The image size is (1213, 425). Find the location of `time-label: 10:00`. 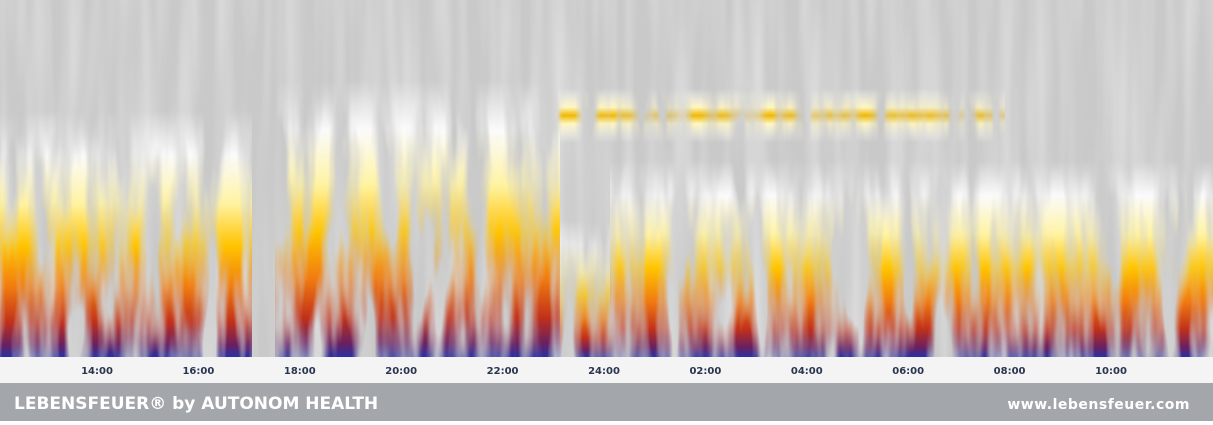

time-label: 10:00 is located at coordinates (1111, 371).